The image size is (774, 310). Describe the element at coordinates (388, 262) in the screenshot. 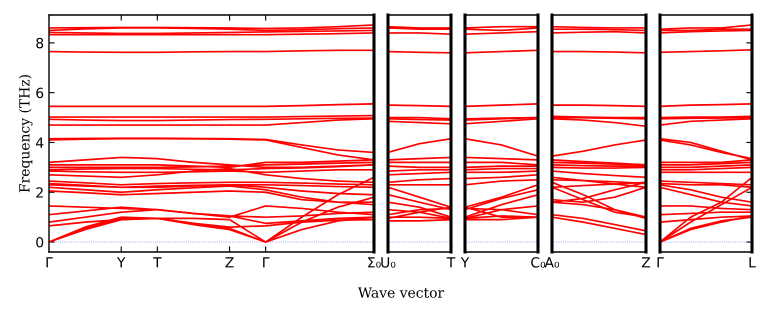

I see `x-tick-label: U₀` at that location.